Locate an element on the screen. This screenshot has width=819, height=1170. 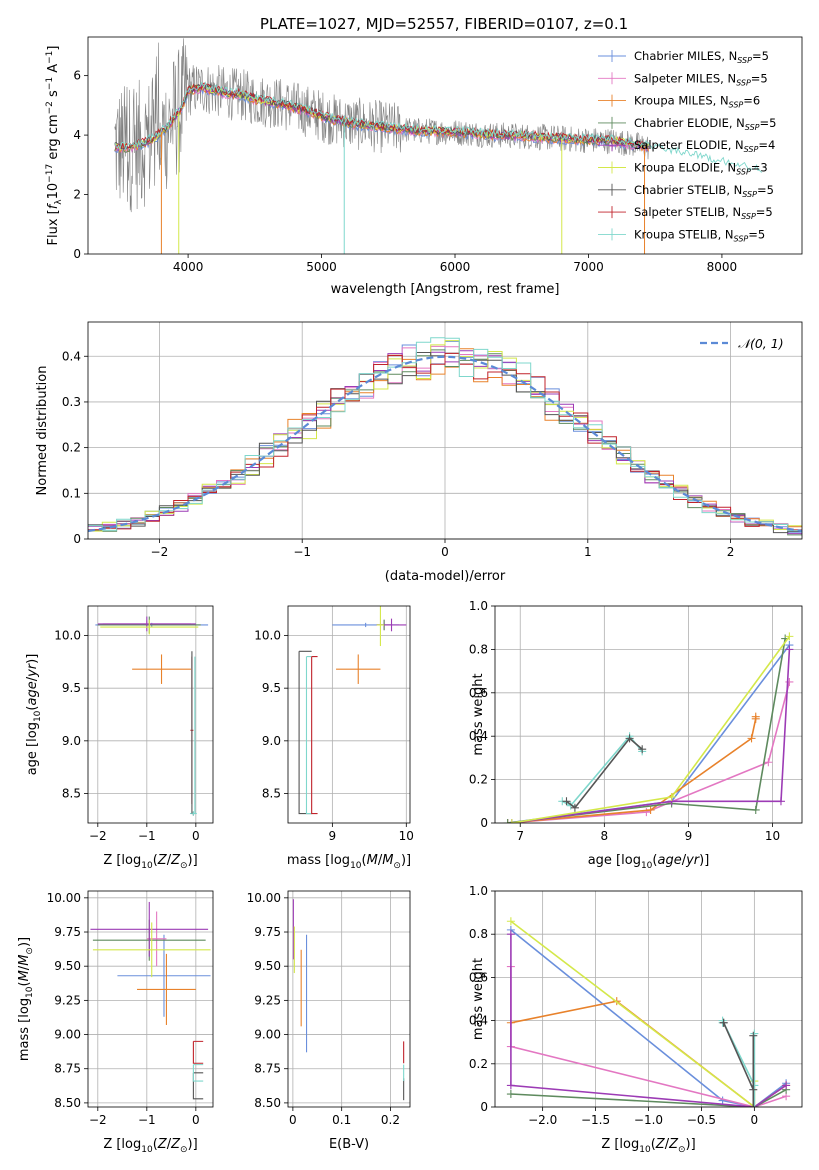
y-tick-label: 8.50 is located at coordinates (267, 1103).